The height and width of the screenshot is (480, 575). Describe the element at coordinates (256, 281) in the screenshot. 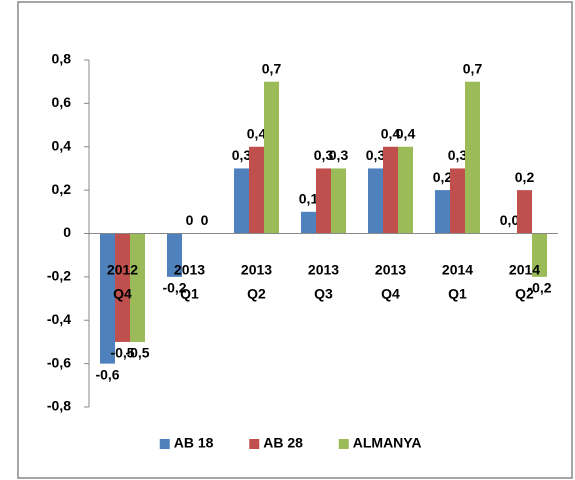

I see `x-tick-label: 2013 Q2` at that location.